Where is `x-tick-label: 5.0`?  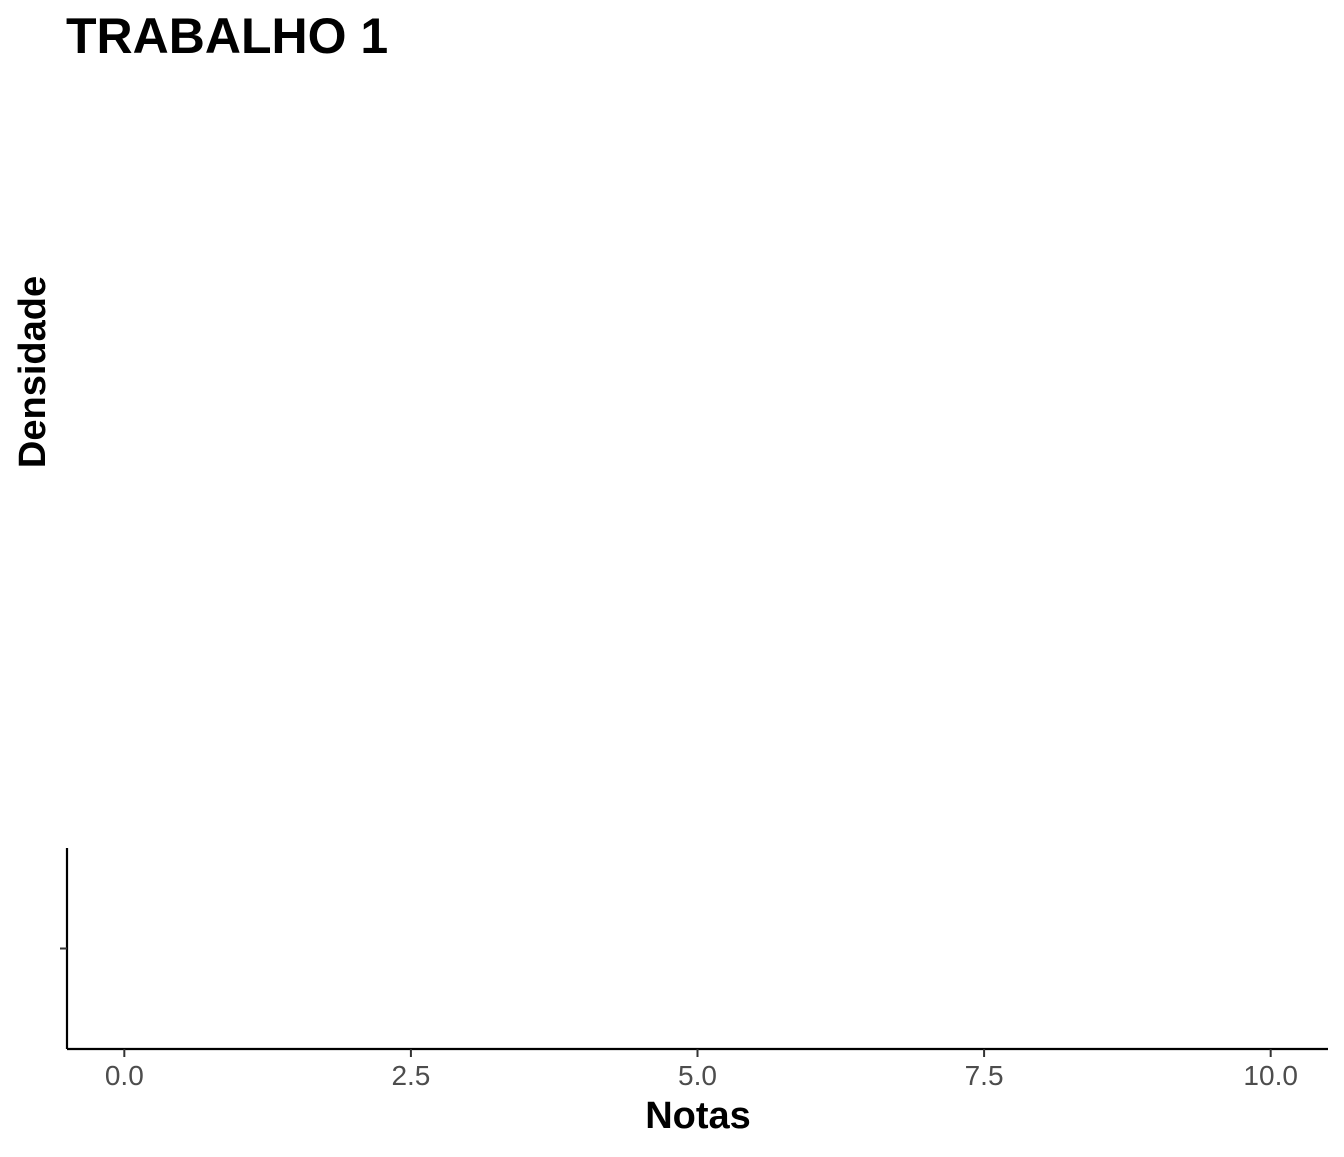
x-tick-label: 5.0 is located at coordinates (697, 1075).